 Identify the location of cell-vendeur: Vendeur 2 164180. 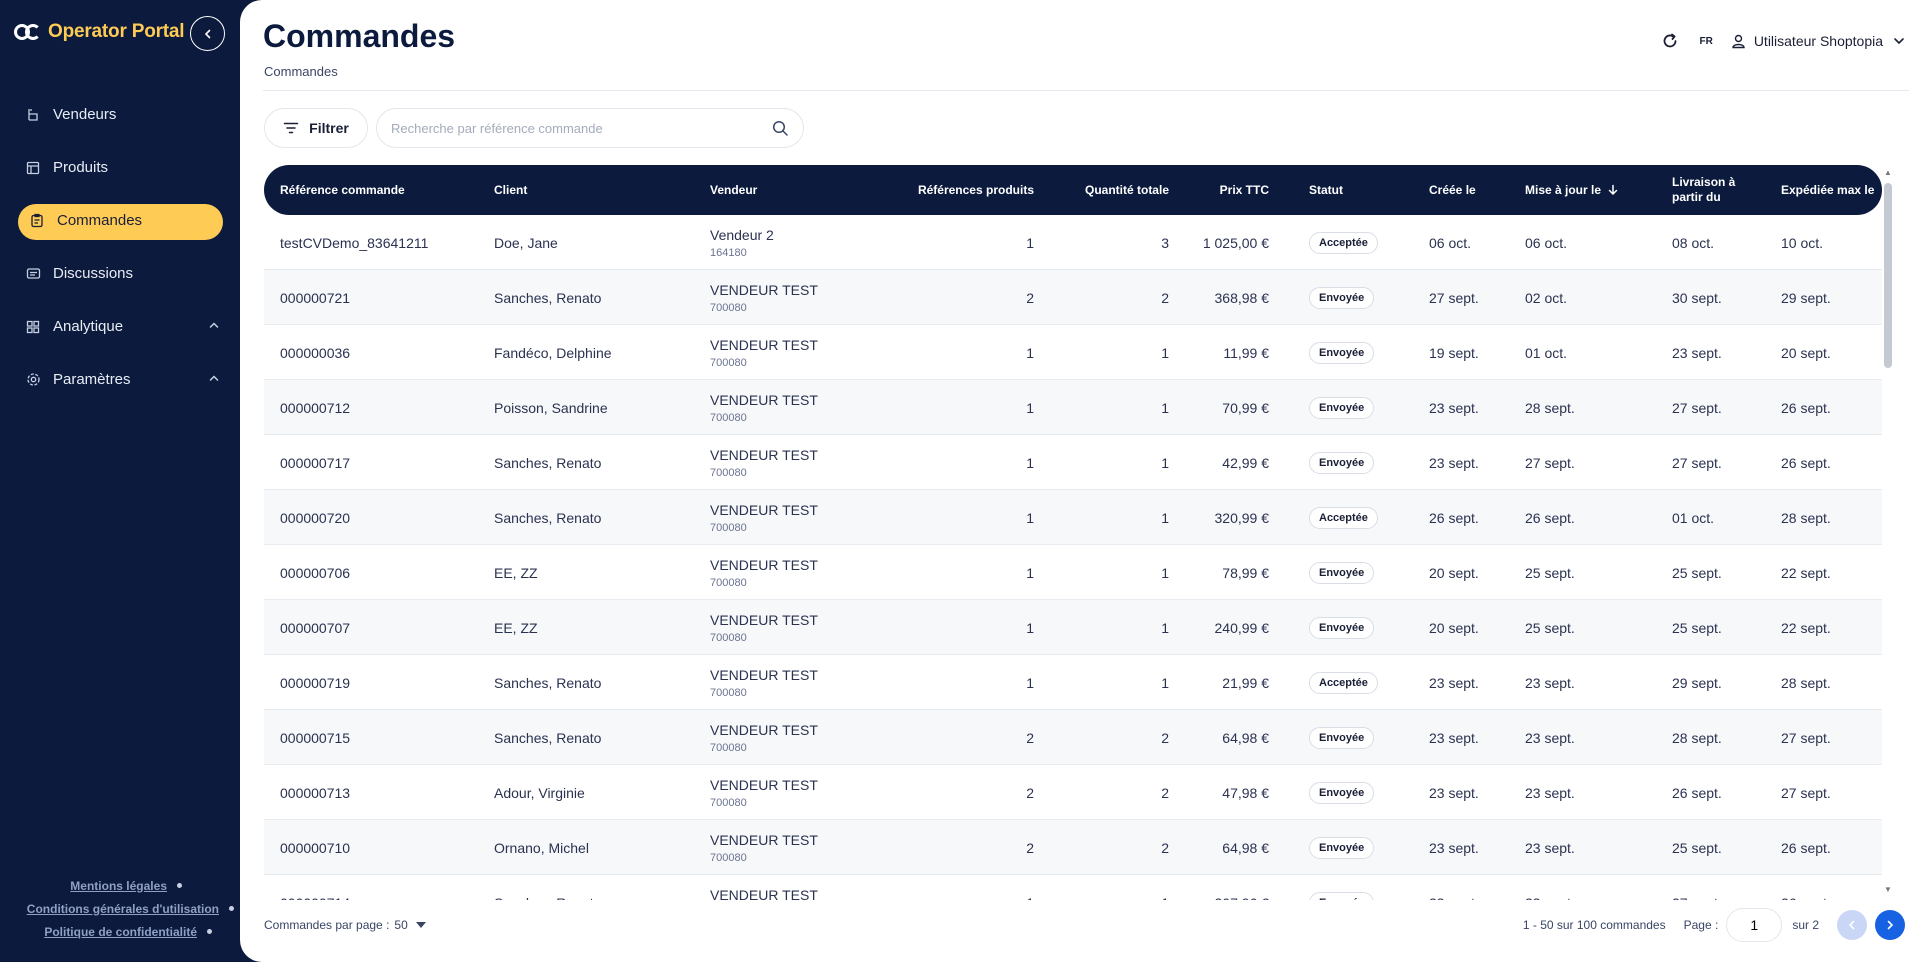
(800, 242).